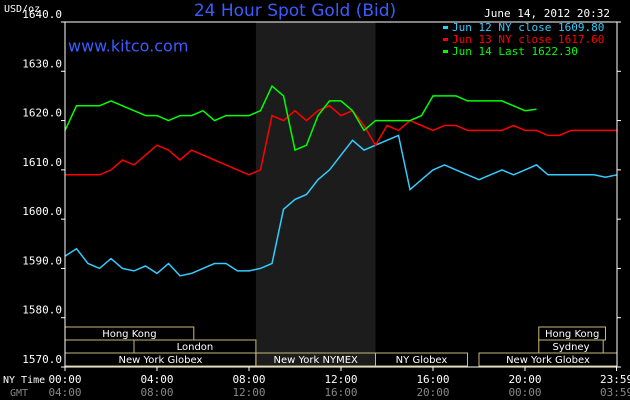 This screenshot has width=630, height=400. What do you see at coordinates (615, 392) in the screenshot?
I see `x2-tick-label: 03:59` at bounding box center [615, 392].